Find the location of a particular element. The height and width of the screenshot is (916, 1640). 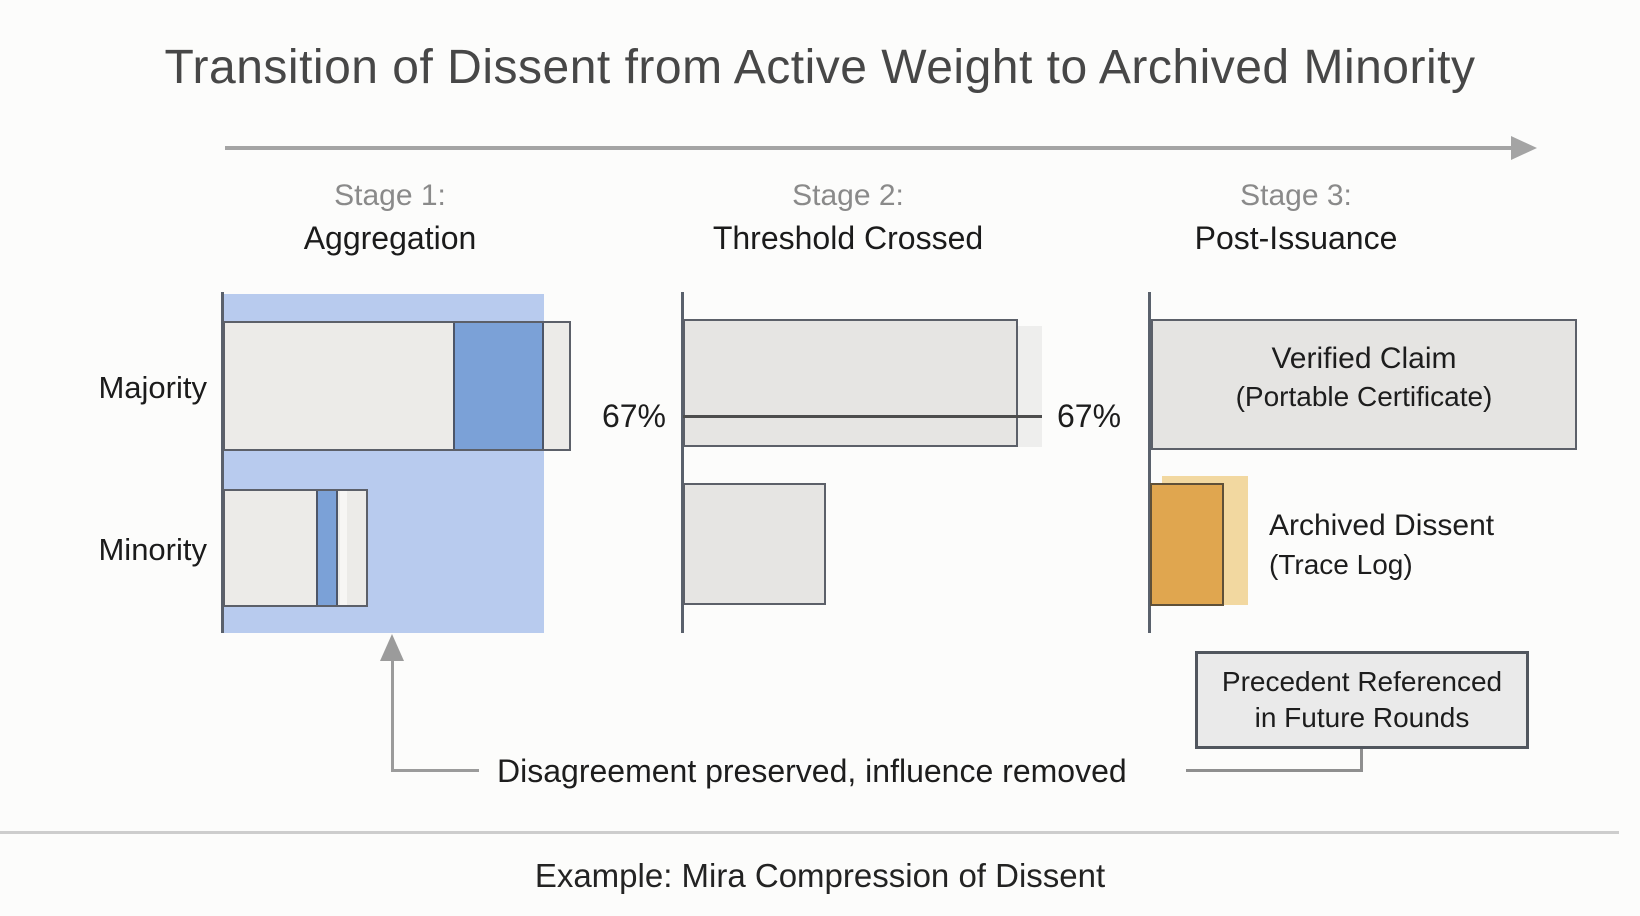

verified-claim-bar: Verified Claim (Portable Certificate) is located at coordinates (1364, 384).